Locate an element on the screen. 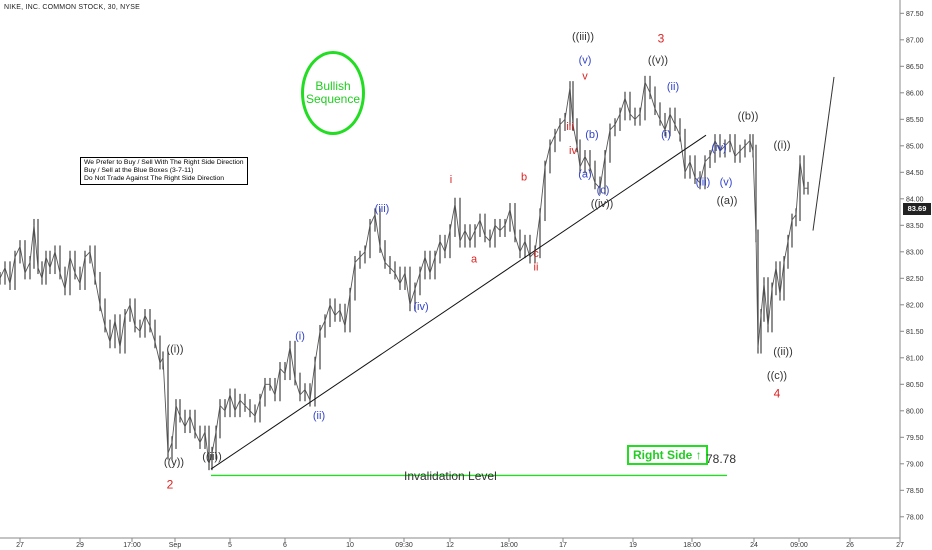 This screenshot has height=550, width=932. x-tick-label: 09:00 is located at coordinates (799, 545).